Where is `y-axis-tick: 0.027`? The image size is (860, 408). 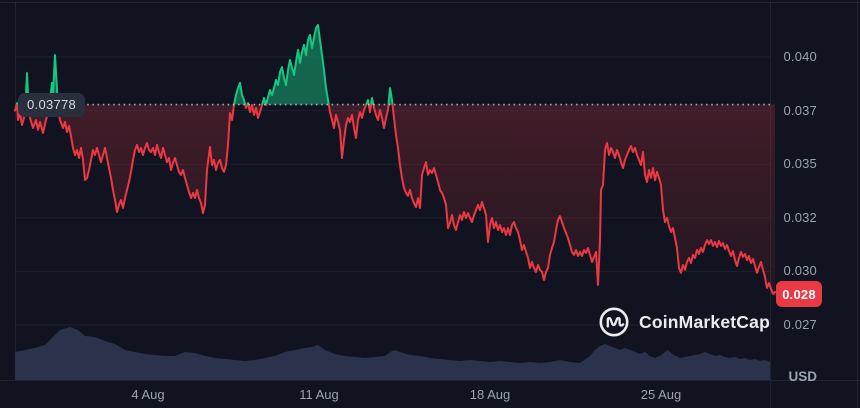 y-axis-tick: 0.027 is located at coordinates (800, 324).